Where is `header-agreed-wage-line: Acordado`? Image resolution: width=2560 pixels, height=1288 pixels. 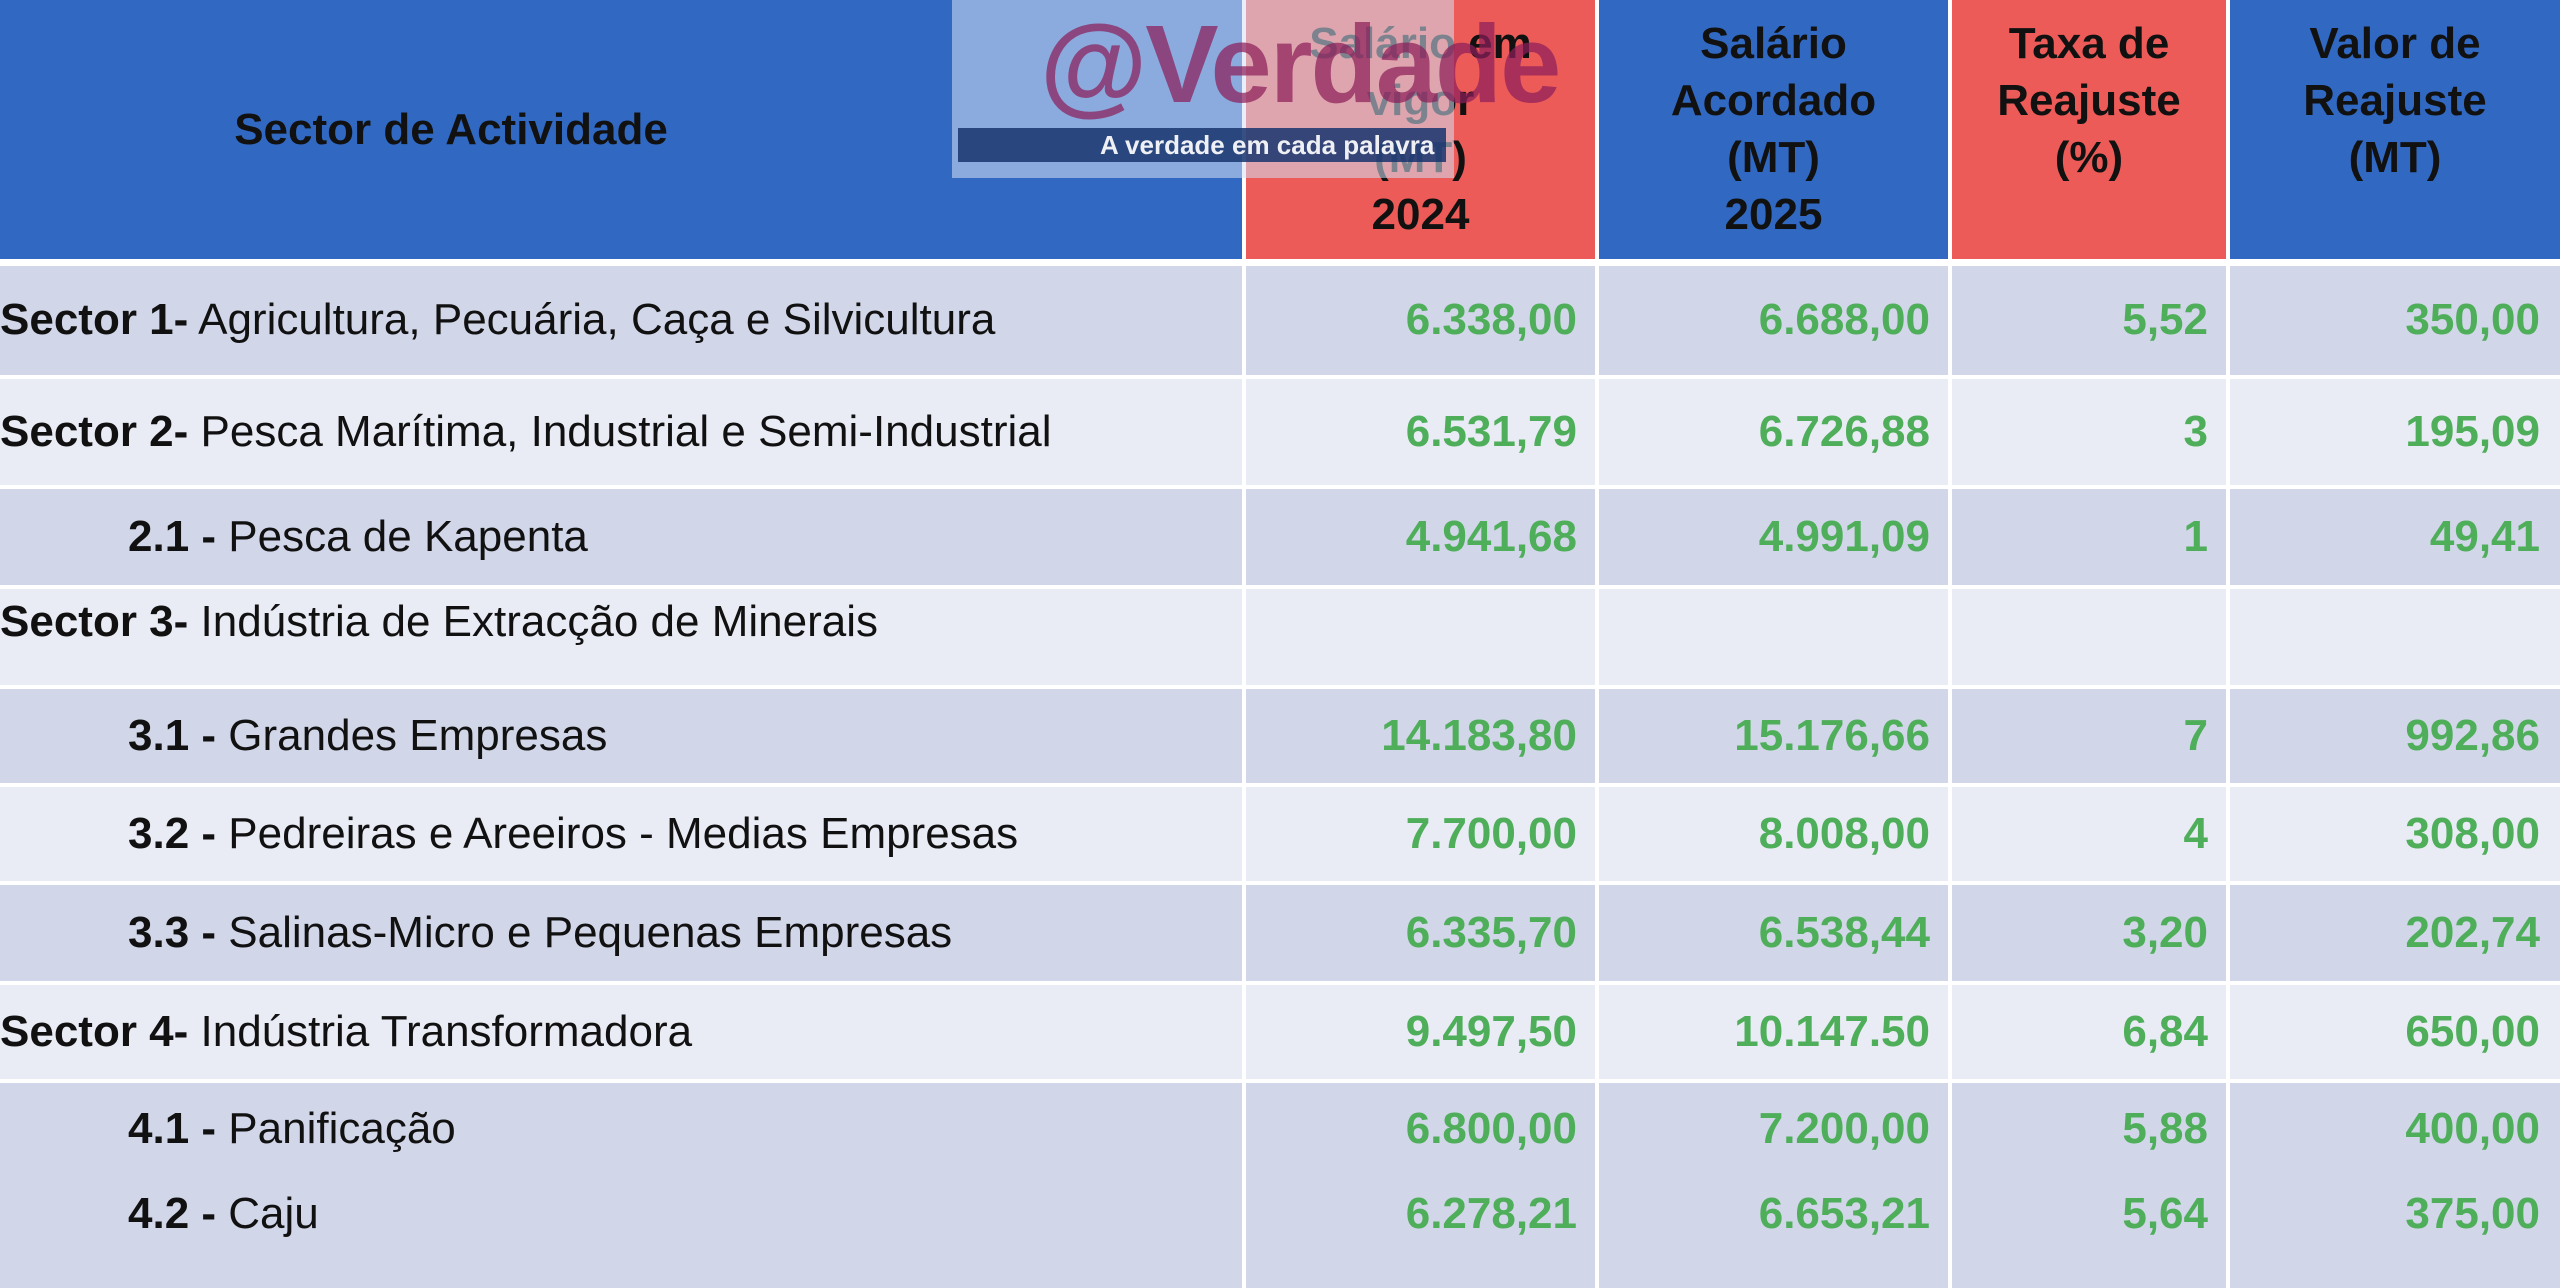
header-agreed-wage-line: Acordado is located at coordinates (1773, 101).